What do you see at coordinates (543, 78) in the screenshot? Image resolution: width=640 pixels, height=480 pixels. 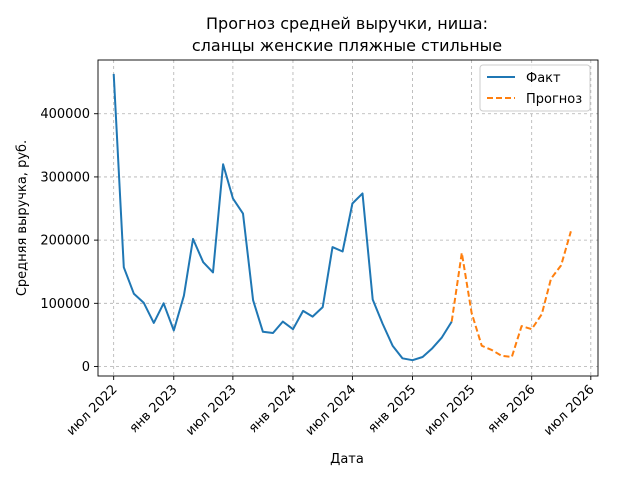 I see `legend-label-fact: Факт` at bounding box center [543, 78].